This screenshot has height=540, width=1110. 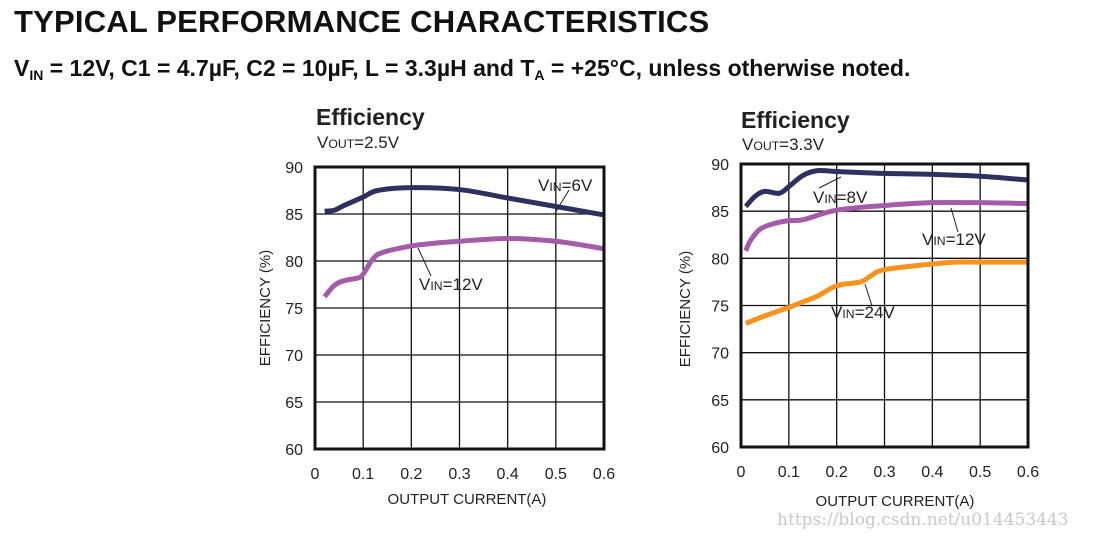 I want to click on chart-subtitle: VOUT=3.3V, so click(x=783, y=144).